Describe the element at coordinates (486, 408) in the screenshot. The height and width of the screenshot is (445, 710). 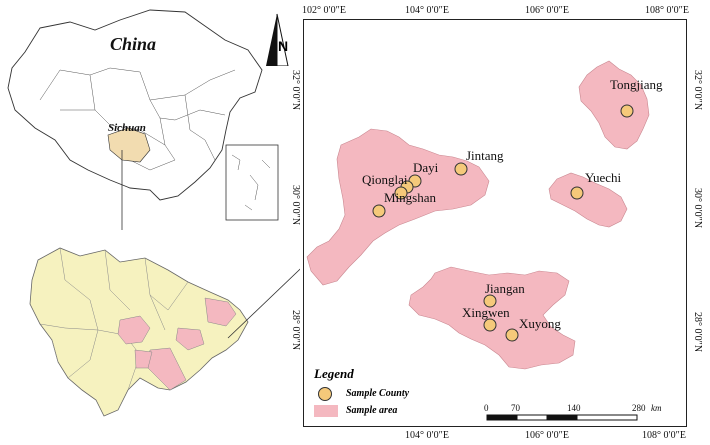
I see `scale-tick-0: 0` at that location.